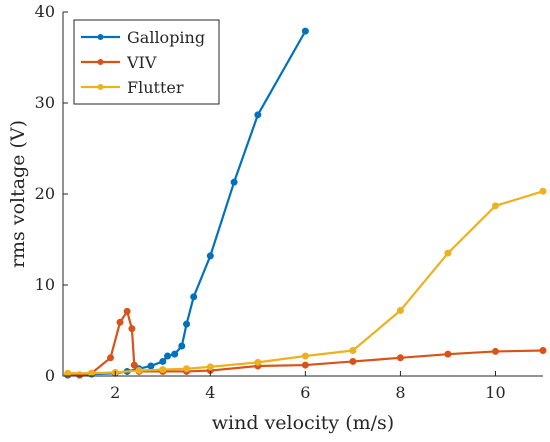 The width and height of the screenshot is (550, 442). I want to click on y-tick-label: 40, so click(45, 11).